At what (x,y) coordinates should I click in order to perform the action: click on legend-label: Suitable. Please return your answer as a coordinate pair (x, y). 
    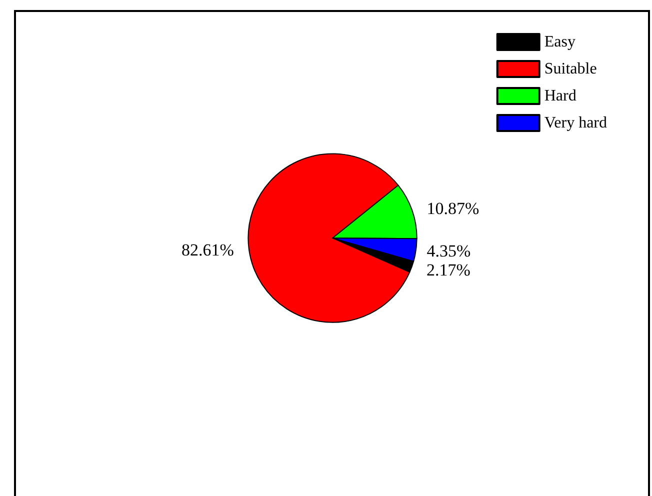
    Looking at the image, I should click on (570, 69).